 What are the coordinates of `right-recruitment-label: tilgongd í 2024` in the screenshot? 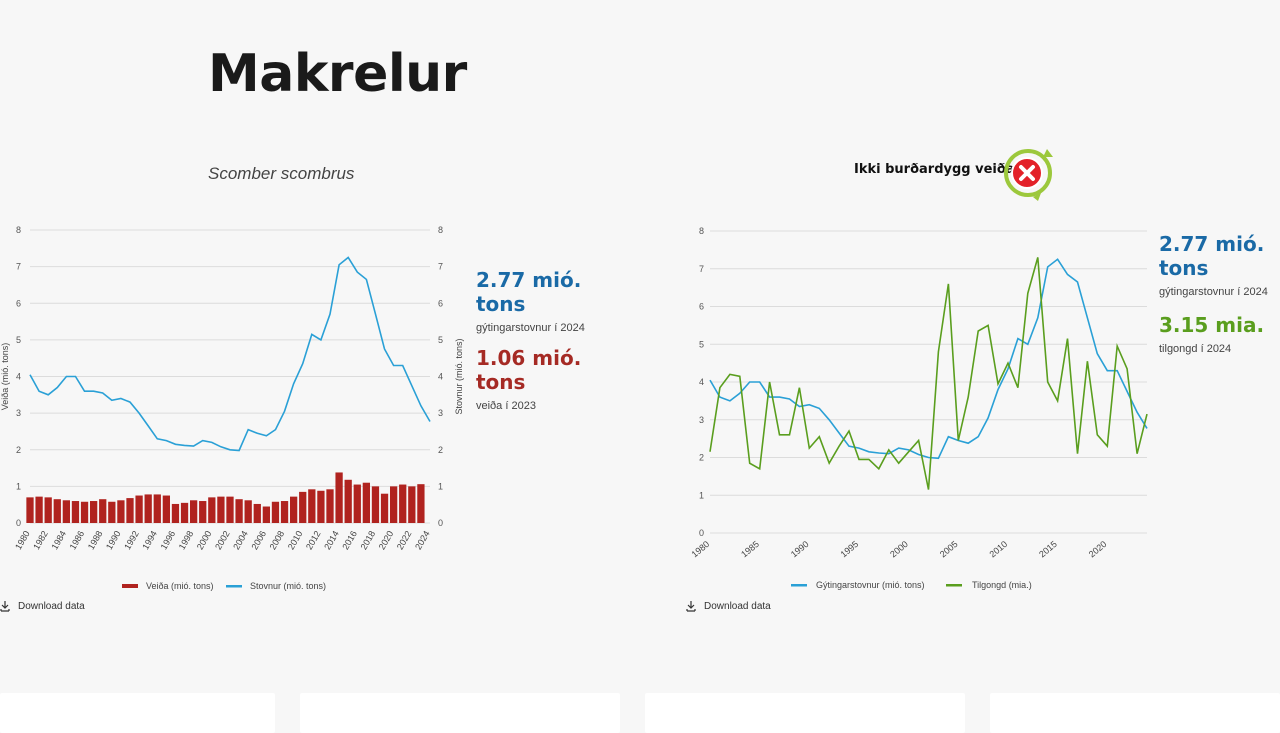 It's located at (1195, 349).